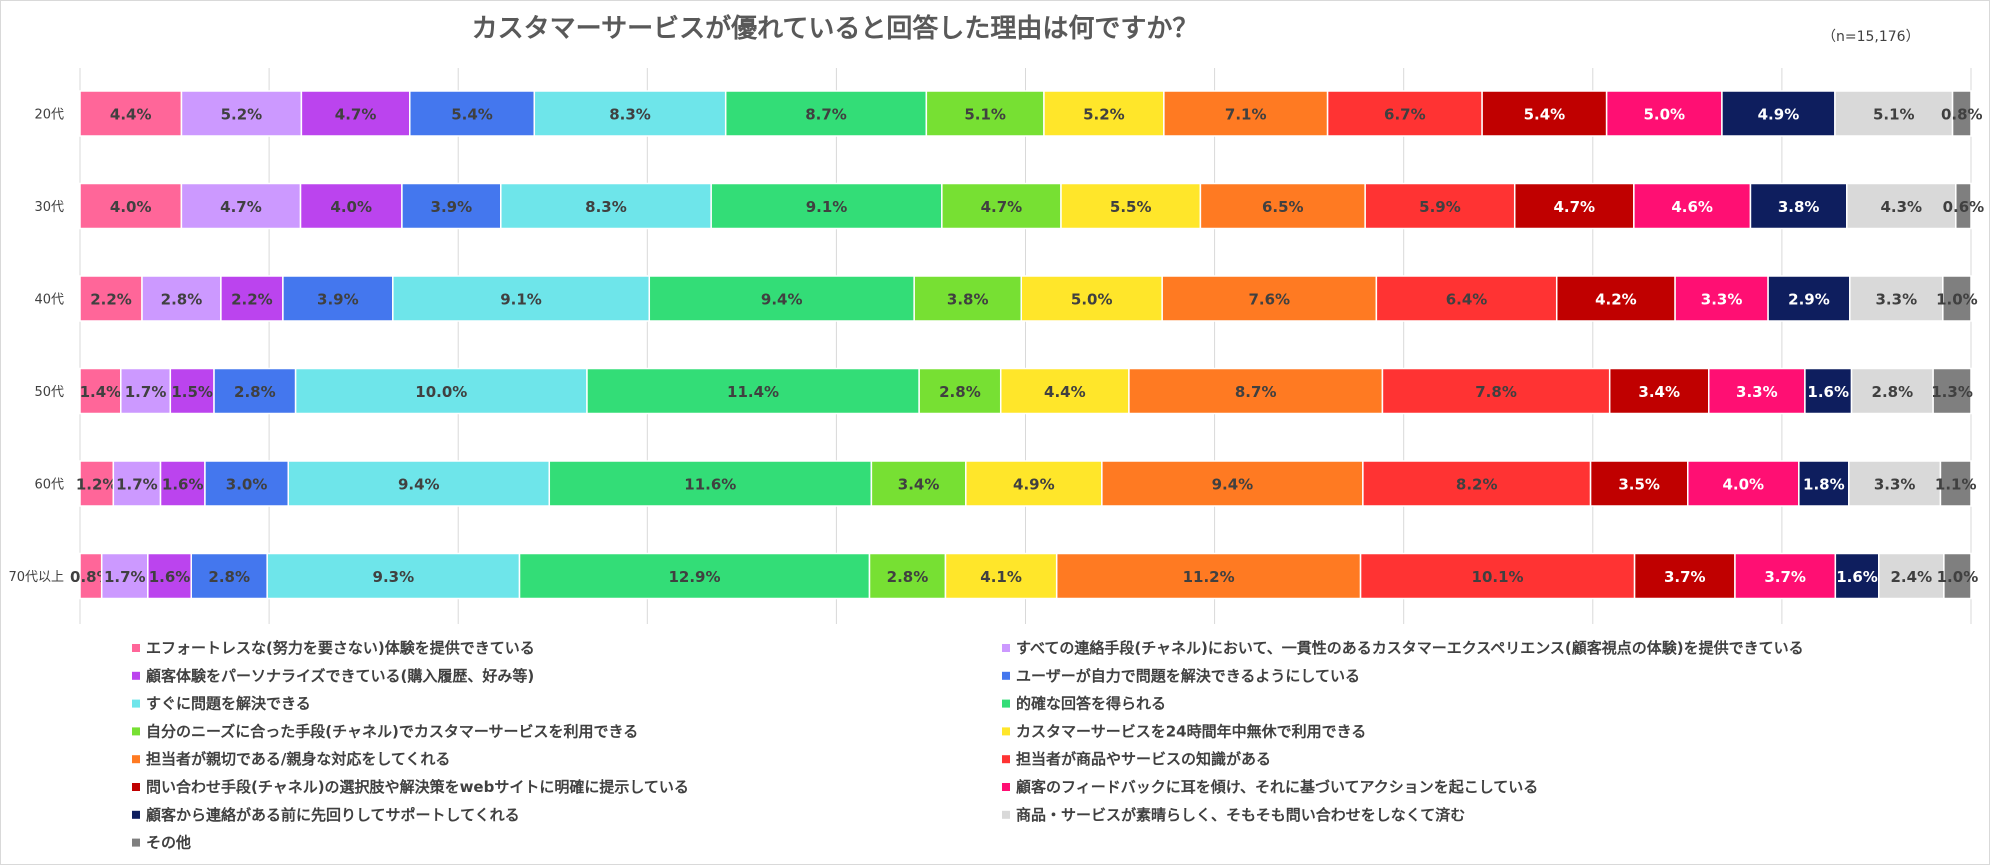 This screenshot has width=1990, height=865. I want to click on category-label: 20代, so click(49, 115).